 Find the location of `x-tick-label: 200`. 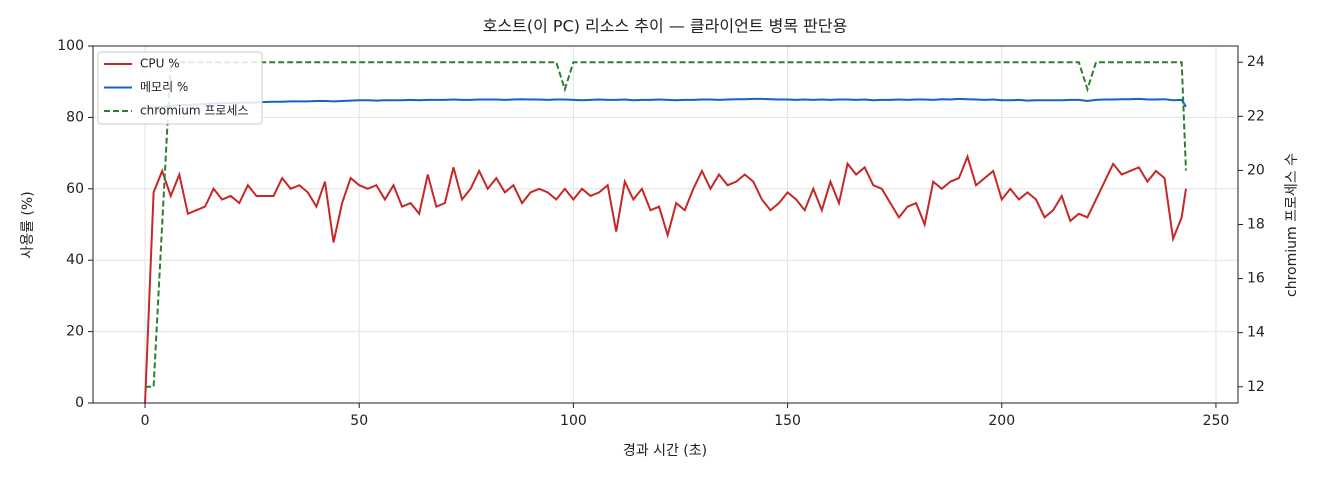

x-tick-label: 200 is located at coordinates (1001, 421).